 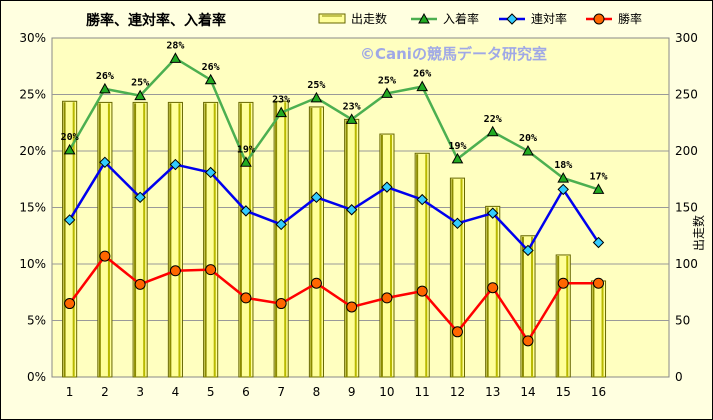 I want to click on right-tick-label: 200, so click(x=686, y=151).